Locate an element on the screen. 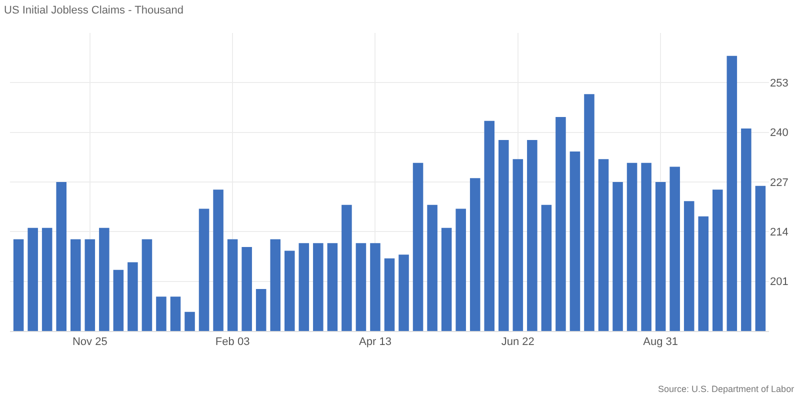  x-tick-label: Nov 25 is located at coordinates (90, 342).